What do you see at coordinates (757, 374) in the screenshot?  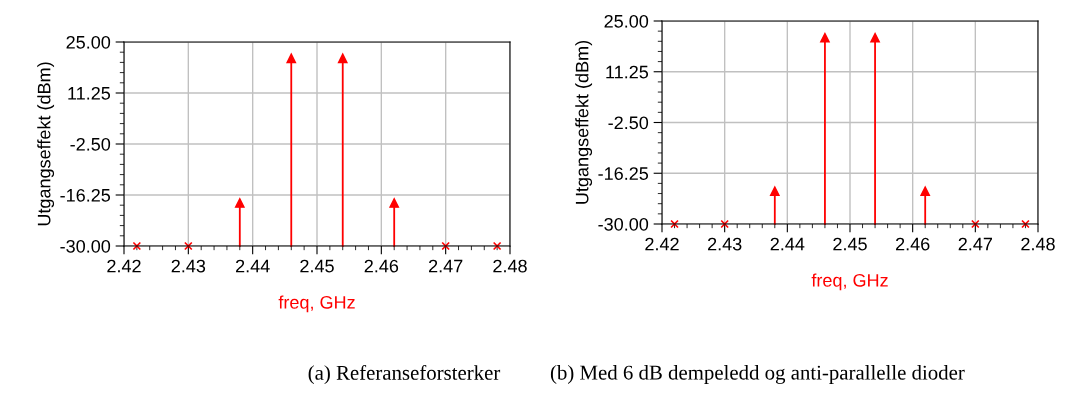 I see `text: (b) Med 6 dB dempeledd og anti-parallelle dioder` at bounding box center [757, 374].